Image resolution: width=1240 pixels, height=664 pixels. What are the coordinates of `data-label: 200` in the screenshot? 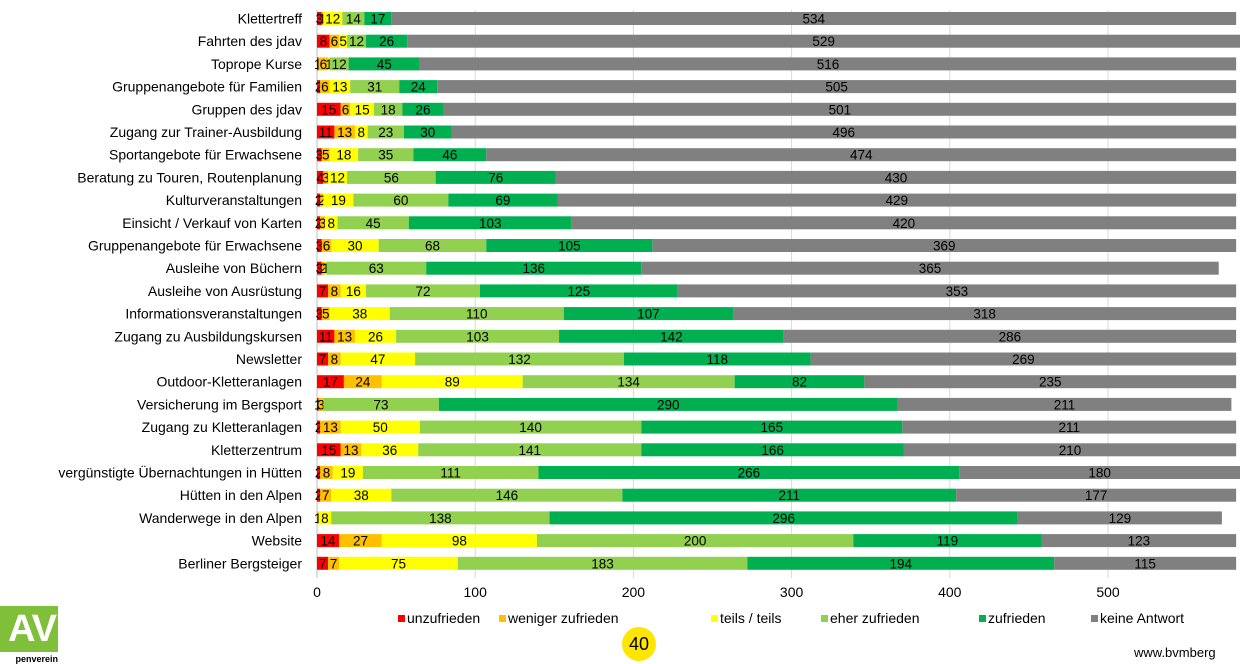 It's located at (695, 541).